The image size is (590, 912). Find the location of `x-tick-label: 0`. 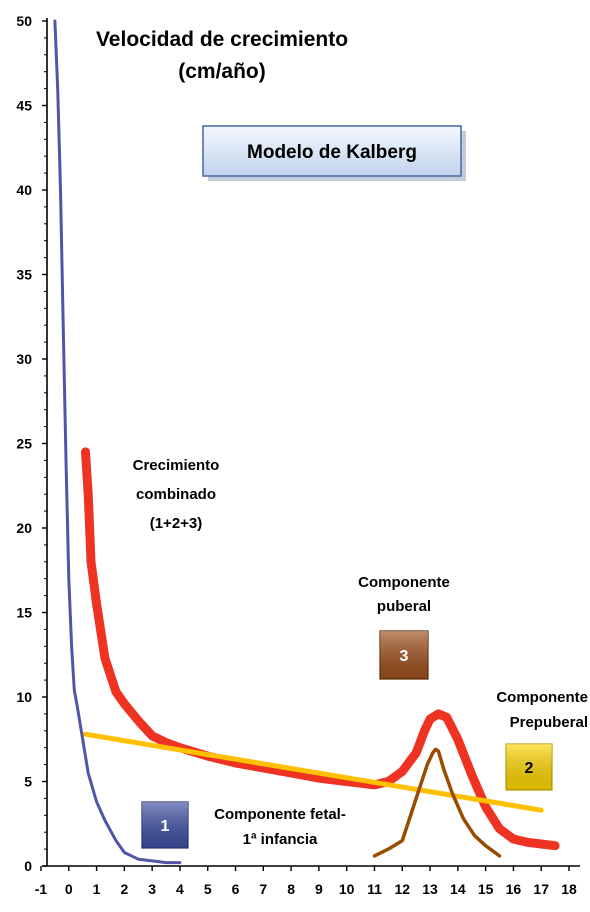

x-tick-label: 0 is located at coordinates (69, 889).